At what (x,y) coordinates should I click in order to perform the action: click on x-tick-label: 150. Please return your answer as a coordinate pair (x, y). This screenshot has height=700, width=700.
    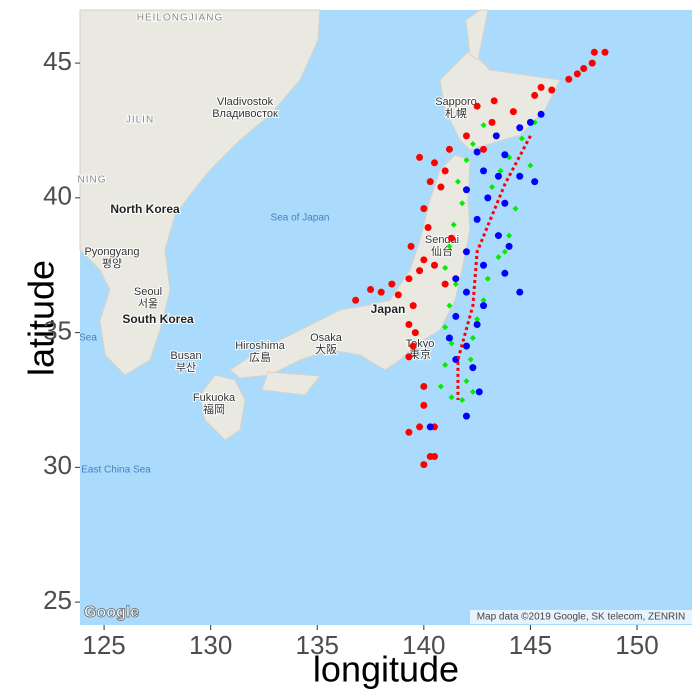
    Looking at the image, I should click on (636, 645).